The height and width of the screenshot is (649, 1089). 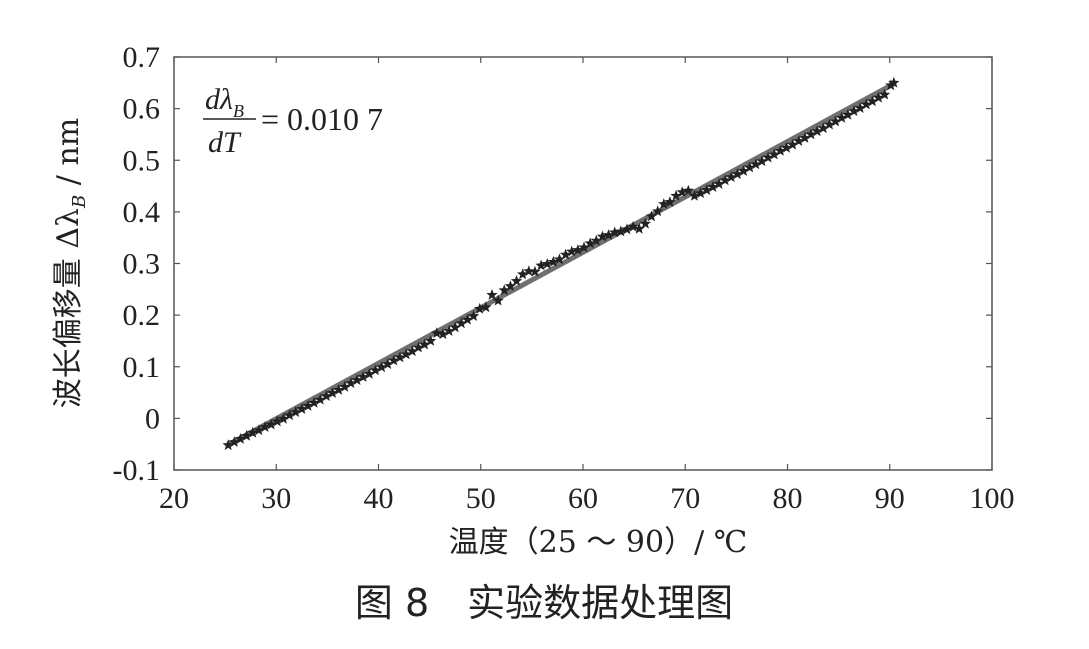 What do you see at coordinates (142, 57) in the screenshot?
I see `y-tick-label: 0.7` at bounding box center [142, 57].